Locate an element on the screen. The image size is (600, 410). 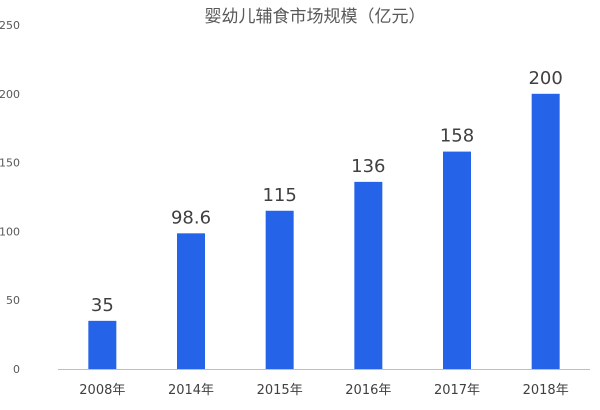
bar-value-label: 98.6 is located at coordinates (191, 217).